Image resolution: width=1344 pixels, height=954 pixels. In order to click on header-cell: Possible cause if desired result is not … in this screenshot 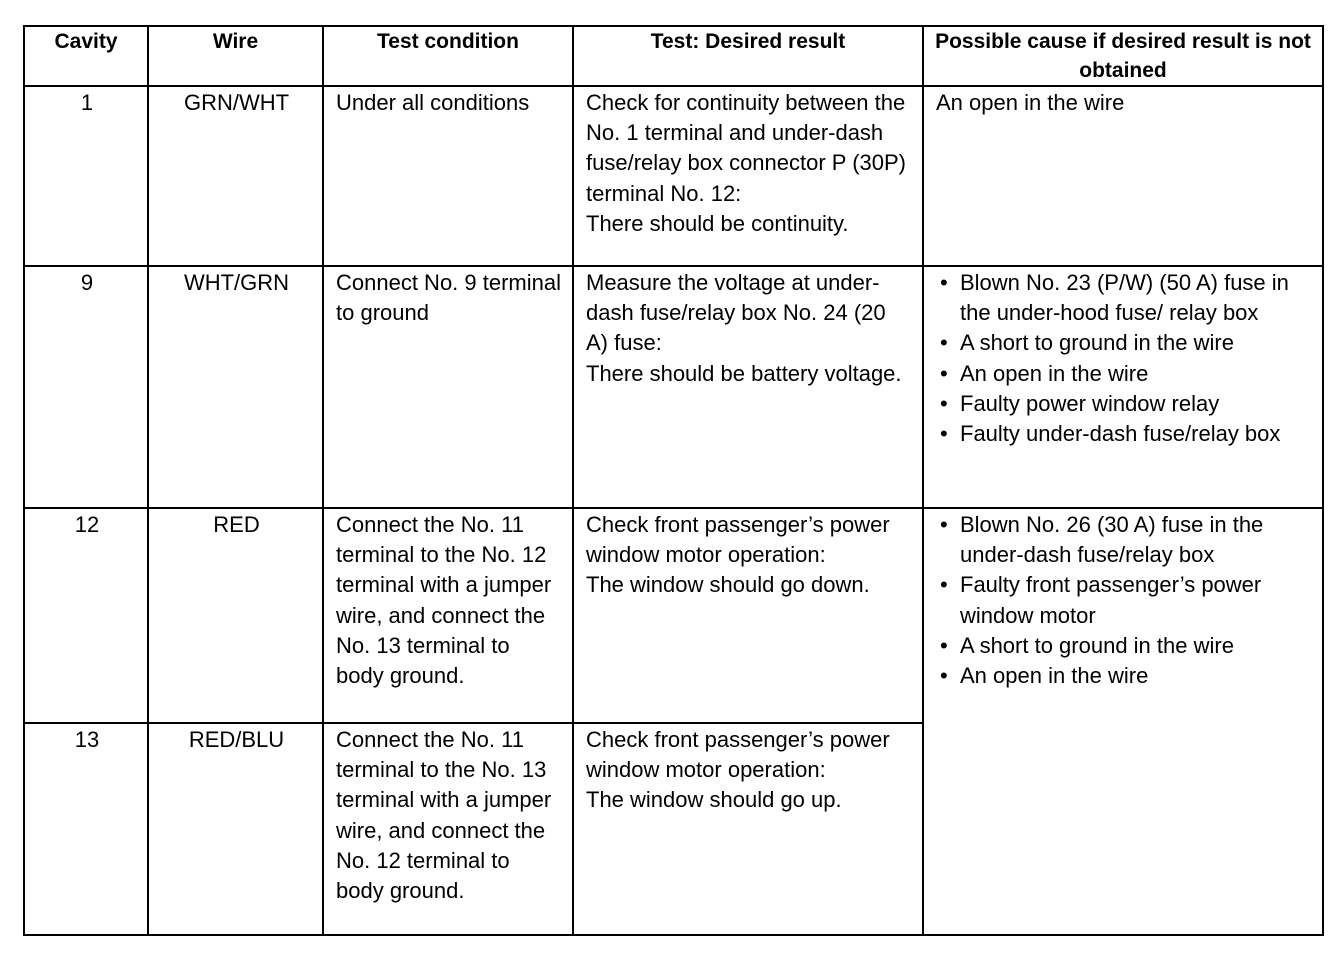, I will do `click(1123, 56)`.